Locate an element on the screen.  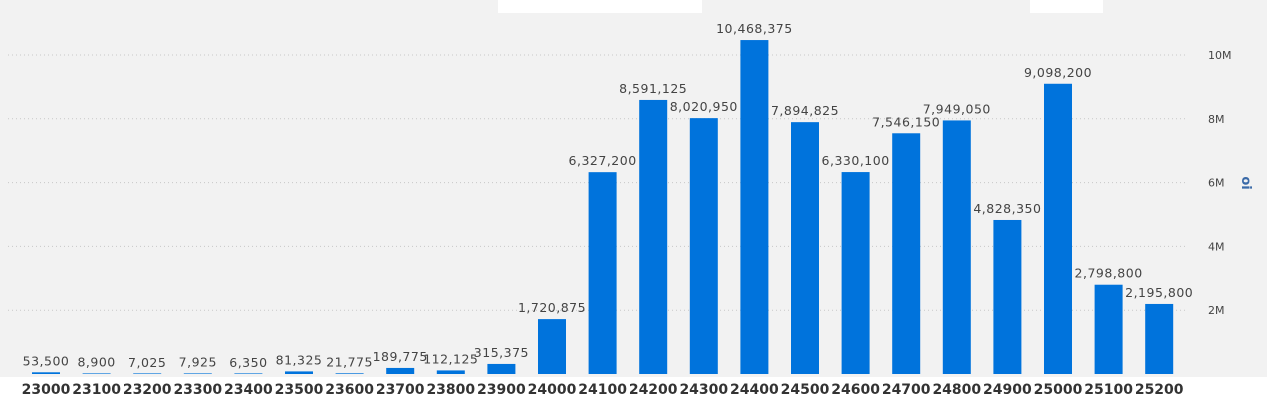
y-tick-label: 2M is located at coordinates (1216, 310).